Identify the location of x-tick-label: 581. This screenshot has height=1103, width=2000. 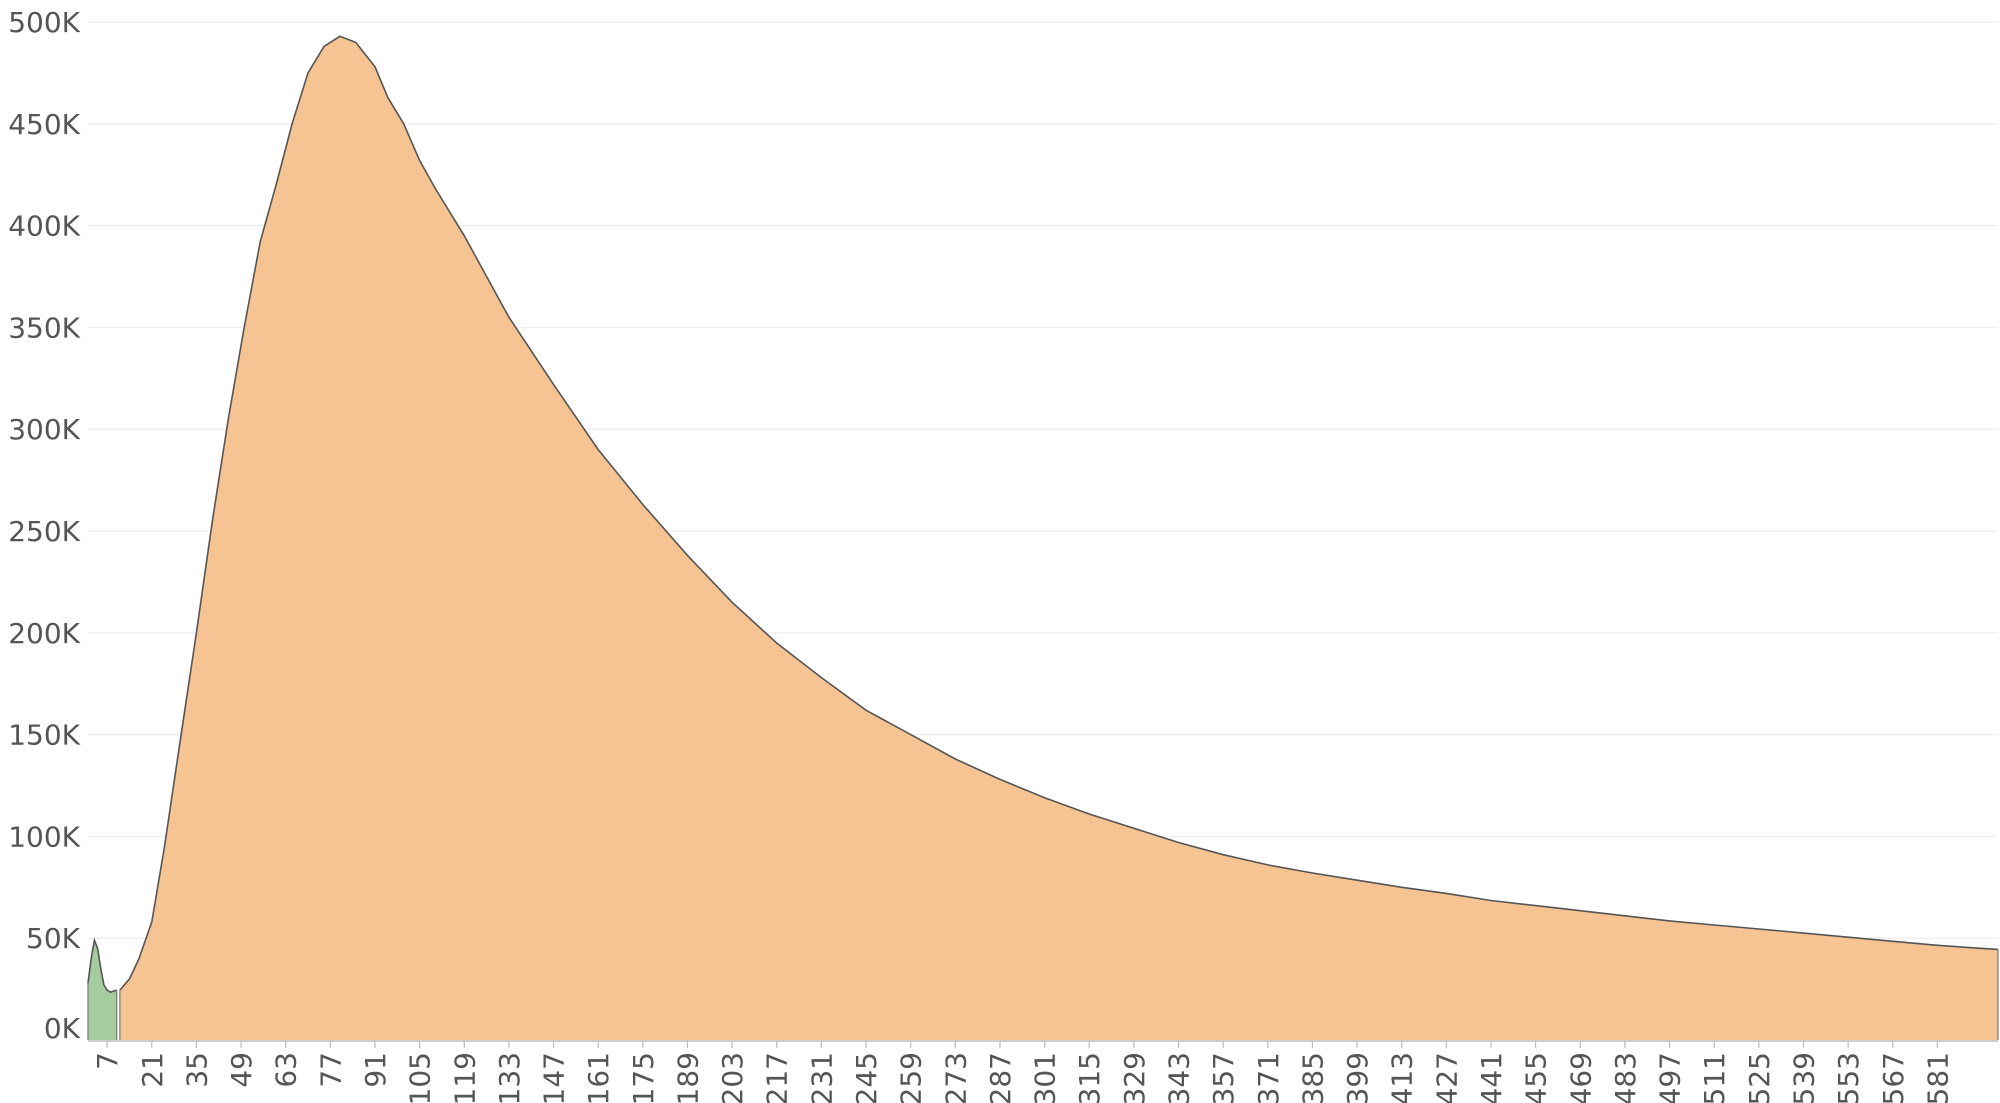
(1937, 1077).